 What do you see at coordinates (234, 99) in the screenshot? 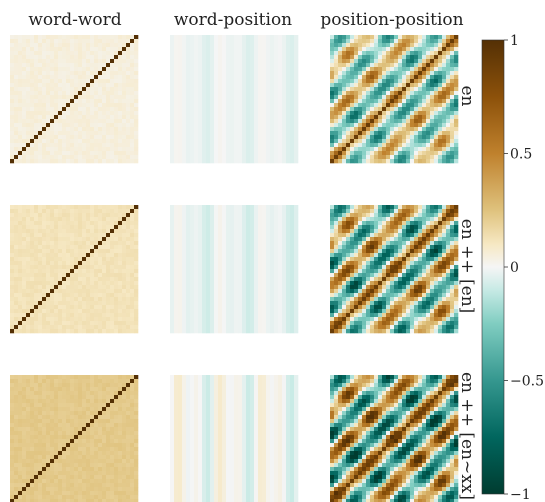
I see `heatmap-panel` at bounding box center [234, 99].